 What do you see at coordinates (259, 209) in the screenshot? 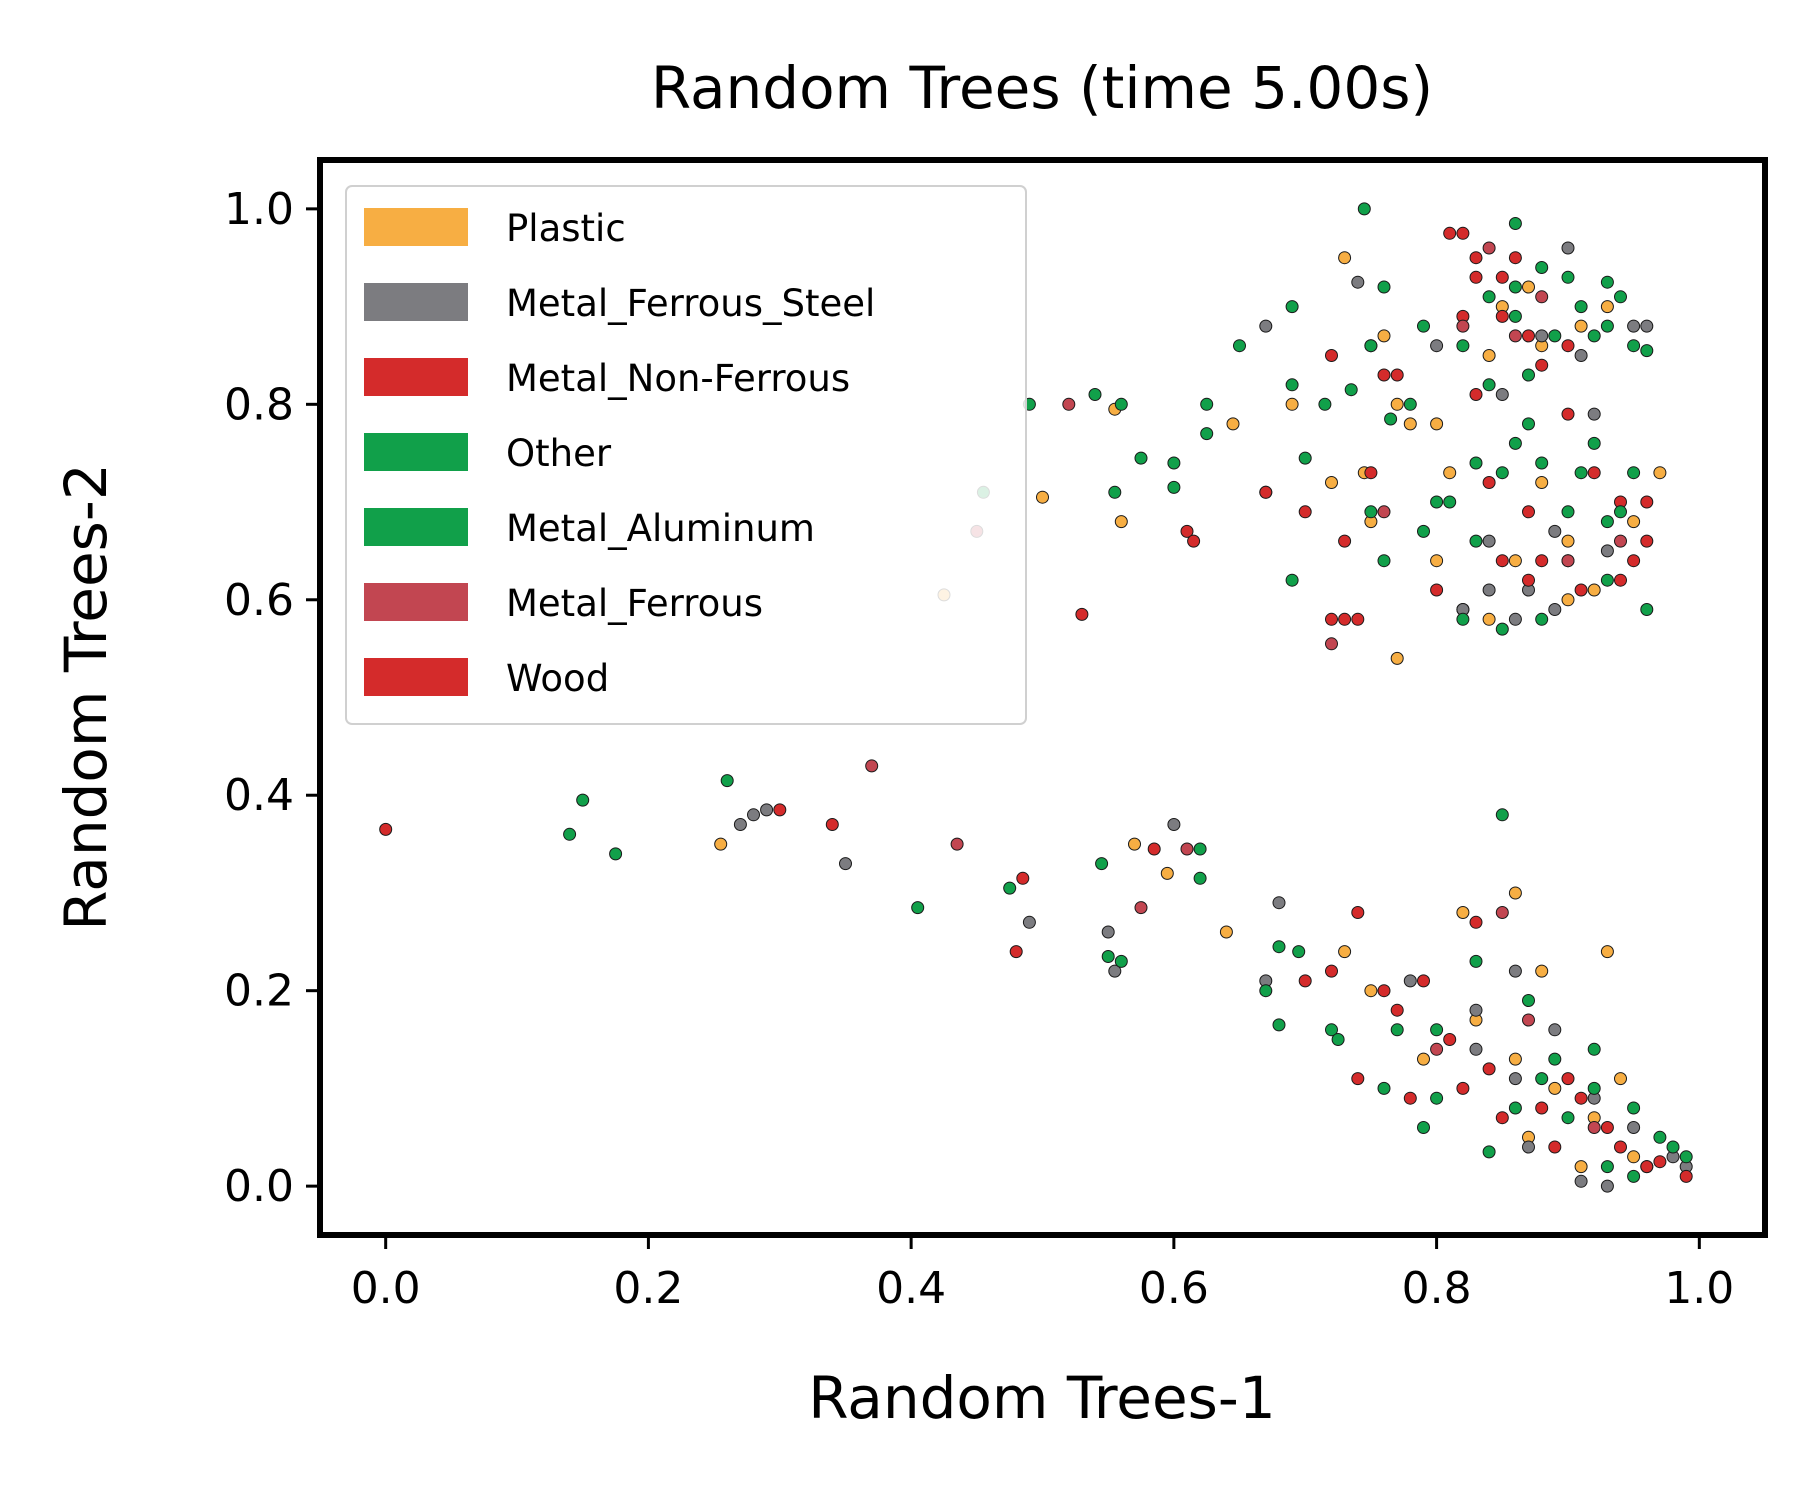
I see `y-tick-label: 1.0` at bounding box center [259, 209].